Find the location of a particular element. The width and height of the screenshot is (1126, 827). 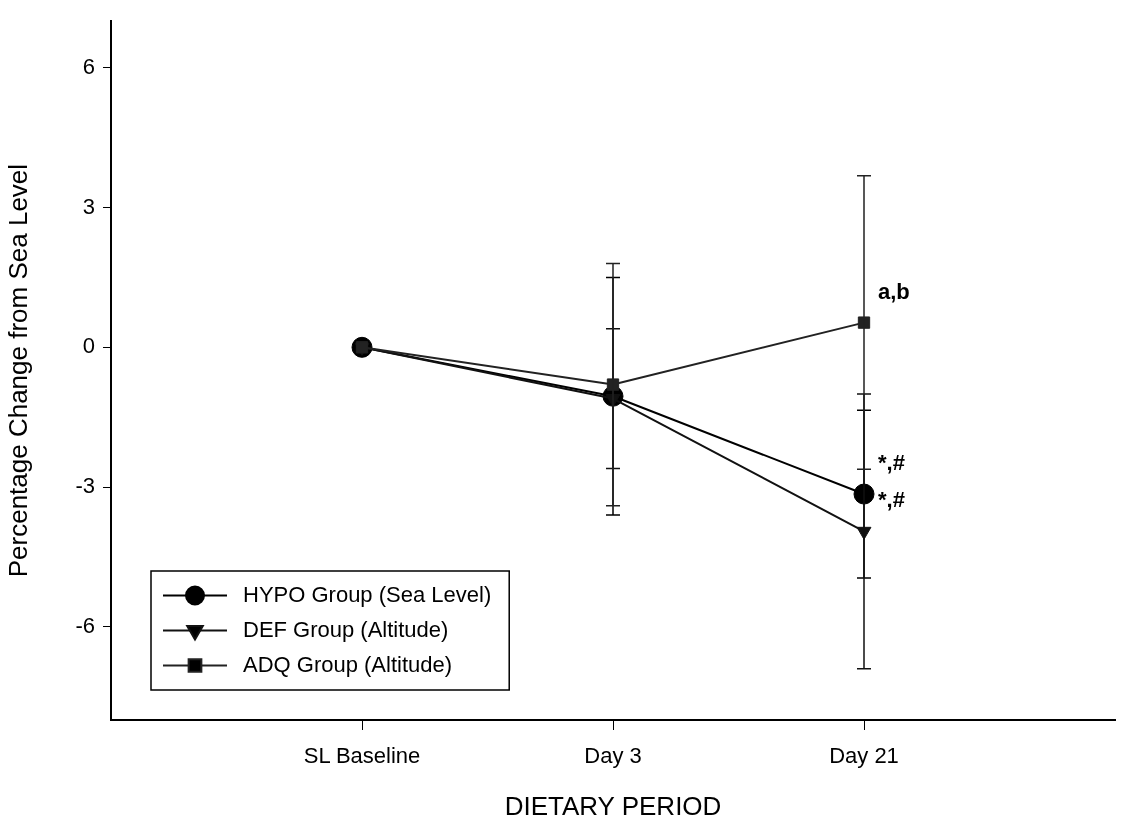

y-tick-label: 0 is located at coordinates (88, 346).